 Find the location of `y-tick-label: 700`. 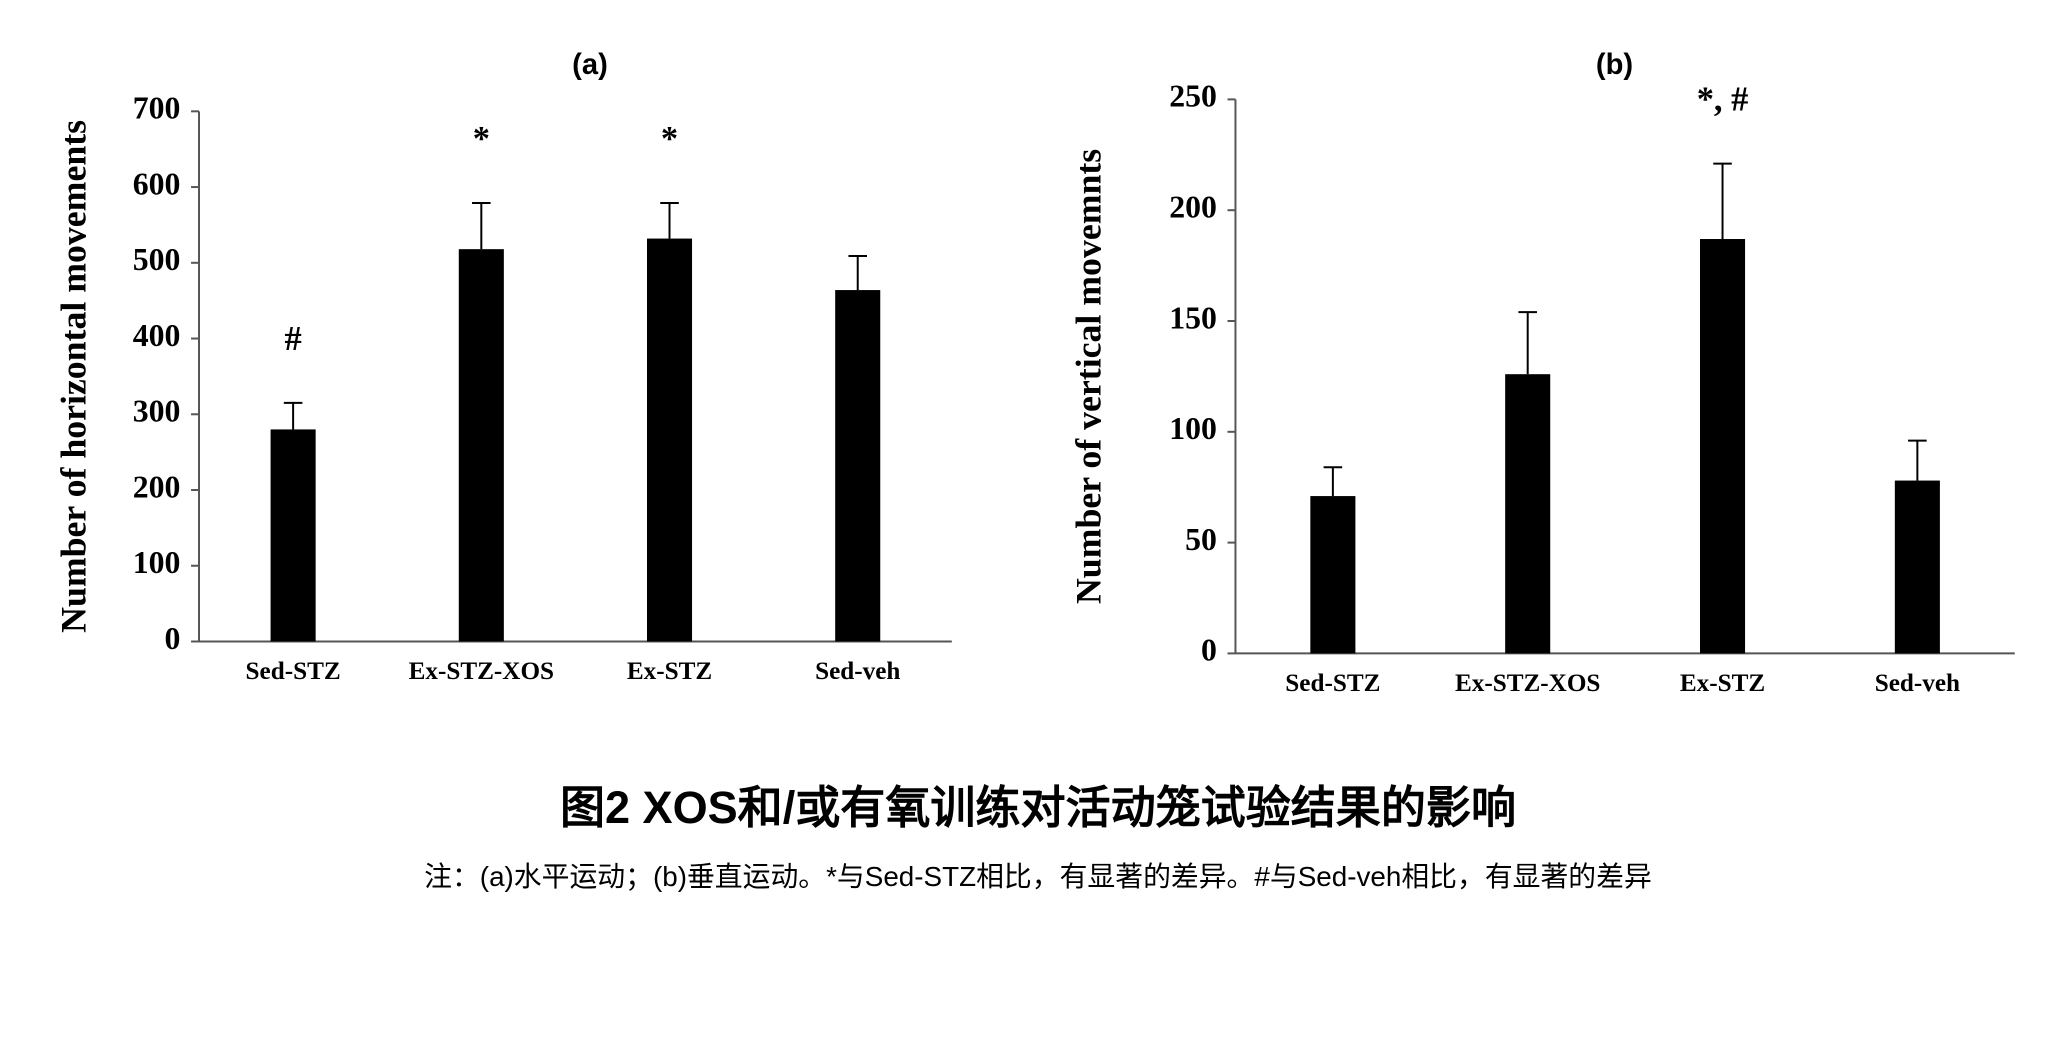

y-tick-label: 700 is located at coordinates (157, 108).